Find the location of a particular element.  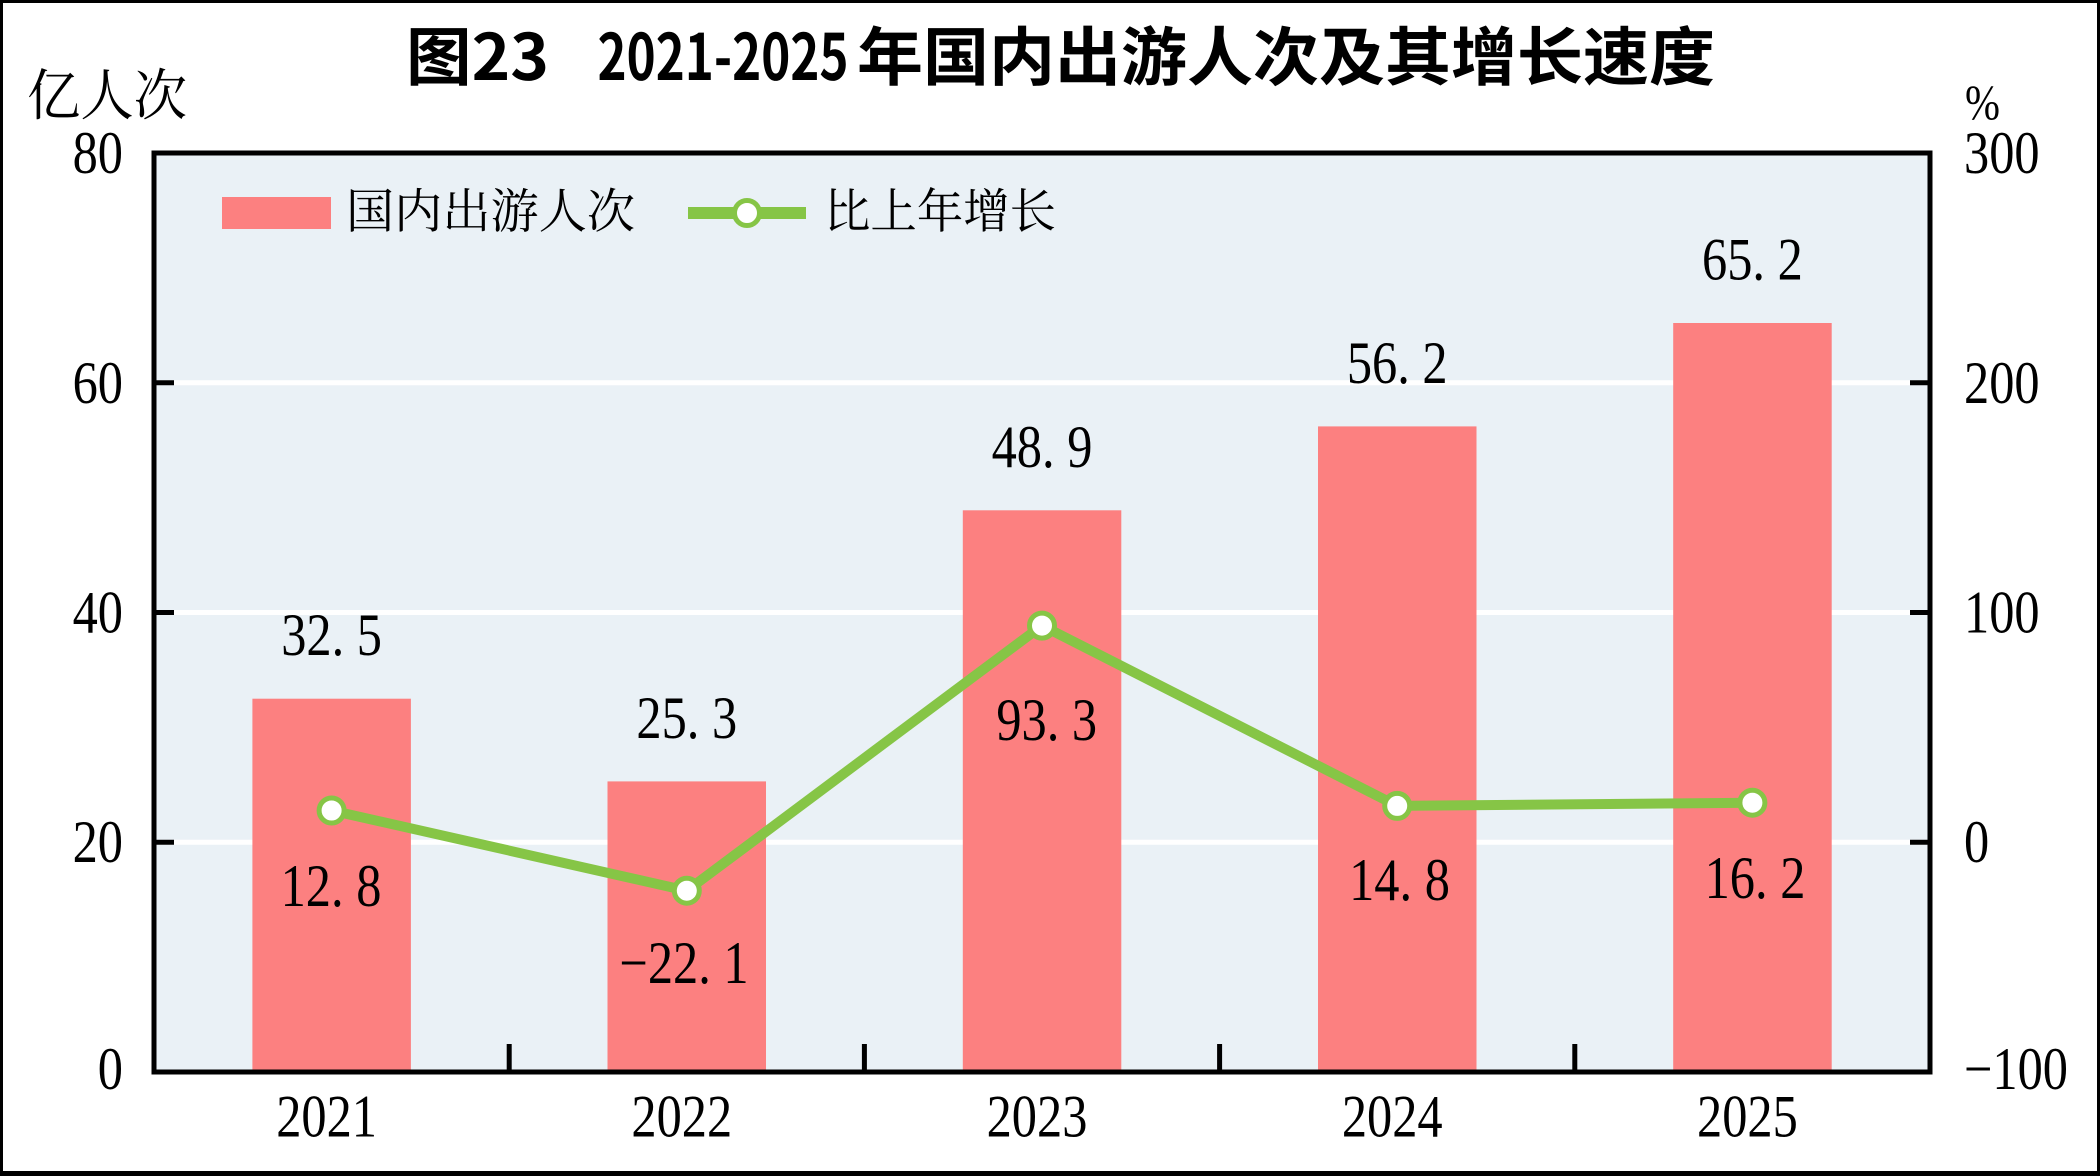

svg-text: 2021 is located at coordinates (326, 1116).